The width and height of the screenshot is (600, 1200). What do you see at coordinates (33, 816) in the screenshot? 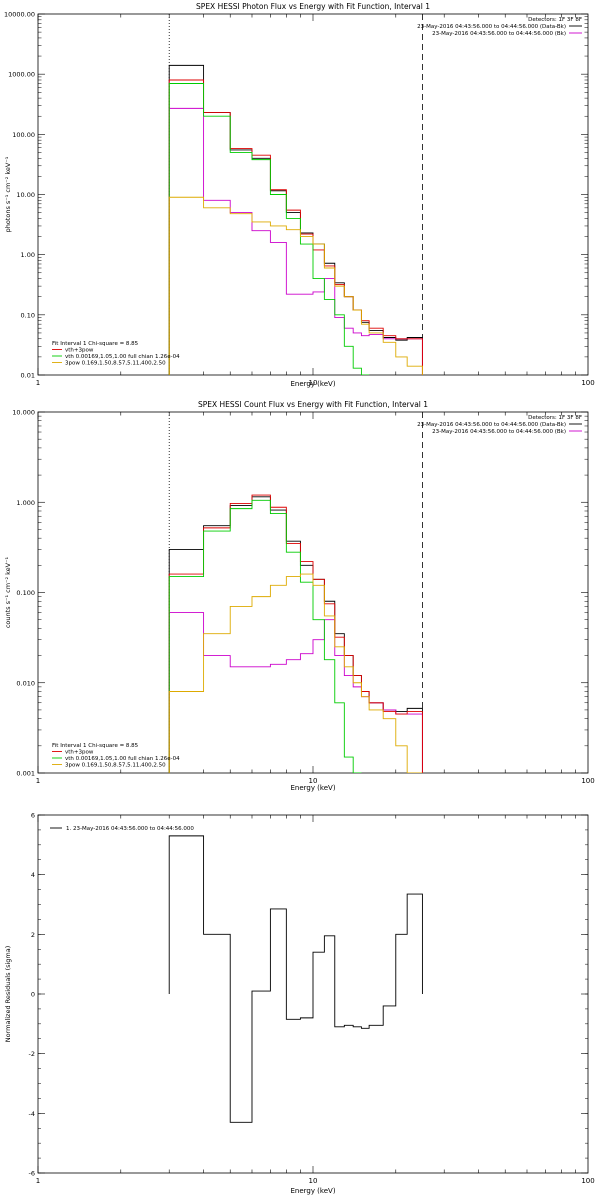
I see `y-tick-label: 6` at bounding box center [33, 816].